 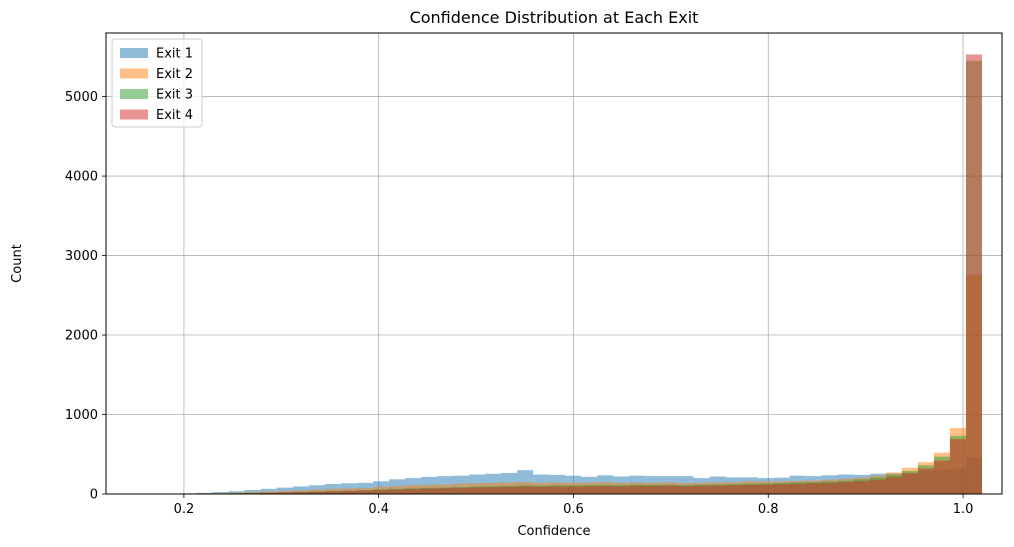 What do you see at coordinates (81, 415) in the screenshot?
I see `y-tick-label: 1000` at bounding box center [81, 415].